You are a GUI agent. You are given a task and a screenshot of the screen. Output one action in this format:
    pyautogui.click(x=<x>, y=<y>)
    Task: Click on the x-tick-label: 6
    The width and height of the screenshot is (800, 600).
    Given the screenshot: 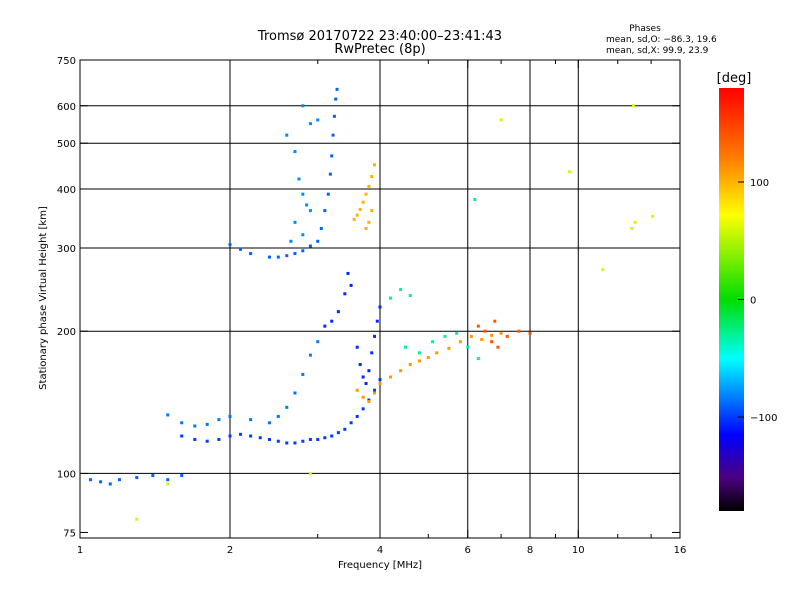 What is the action you would take?
    pyautogui.click(x=468, y=550)
    